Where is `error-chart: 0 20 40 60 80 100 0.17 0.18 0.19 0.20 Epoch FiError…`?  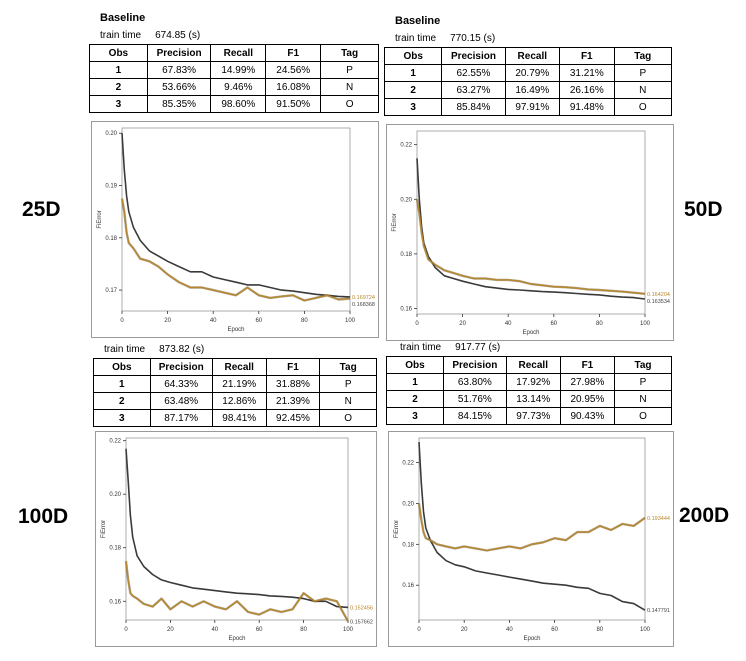
error-chart: 0 20 40 60 80 100 0.17 0.18 0.19 0.20 Epoch FiError… is located at coordinates (236, 230).